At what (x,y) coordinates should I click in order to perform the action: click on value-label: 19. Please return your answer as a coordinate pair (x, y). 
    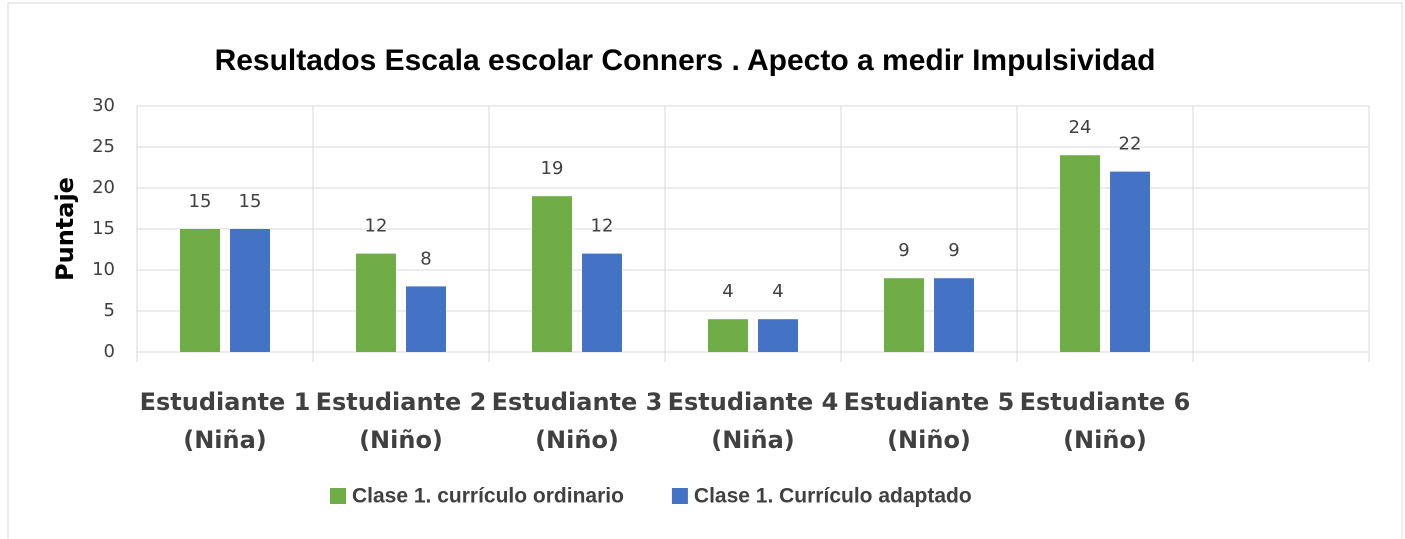
    Looking at the image, I should click on (552, 168).